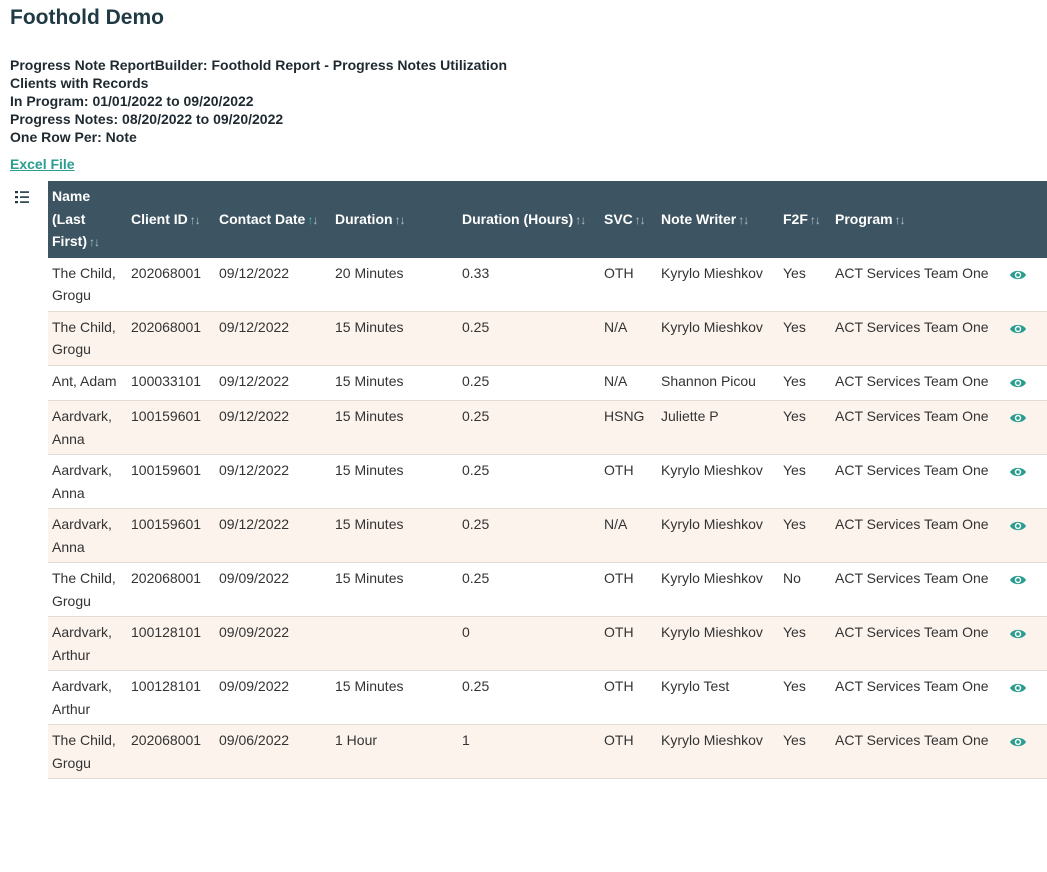 This screenshot has width=1047, height=872. I want to click on column-header-duration: Duration ↑↓, so click(394, 219).